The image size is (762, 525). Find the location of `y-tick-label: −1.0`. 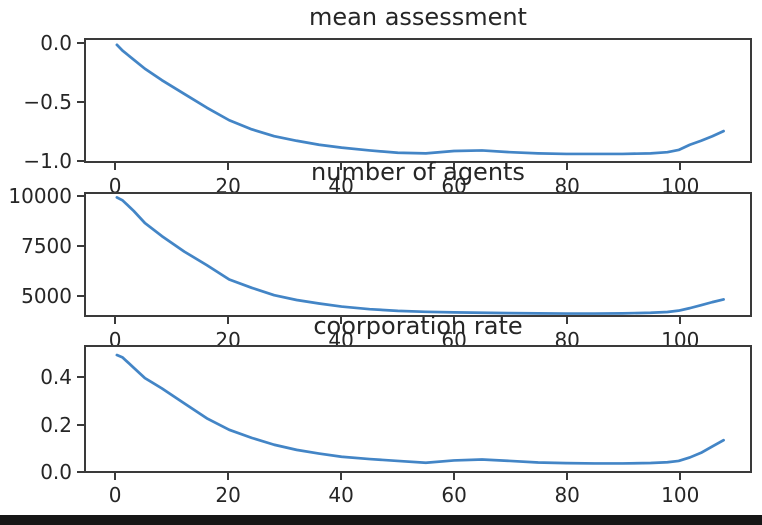

y-tick-label: −1.0 is located at coordinates (47, 160).